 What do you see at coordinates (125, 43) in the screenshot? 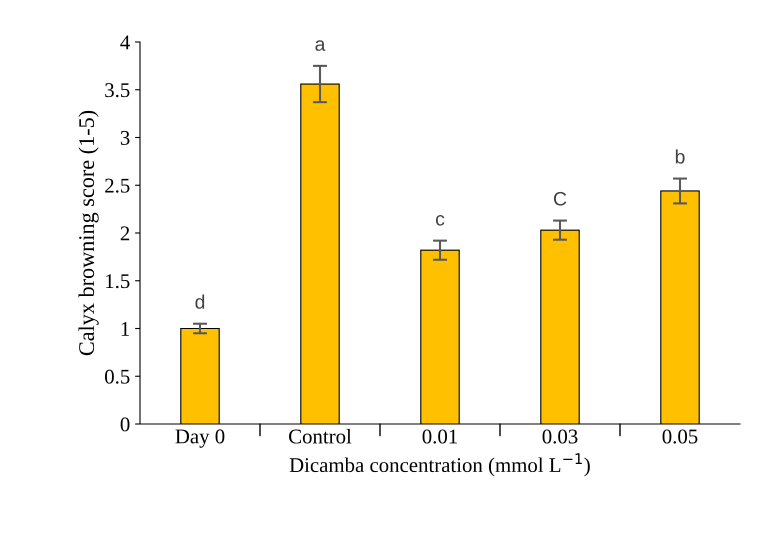
I see `y-tick-label: 4` at bounding box center [125, 43].